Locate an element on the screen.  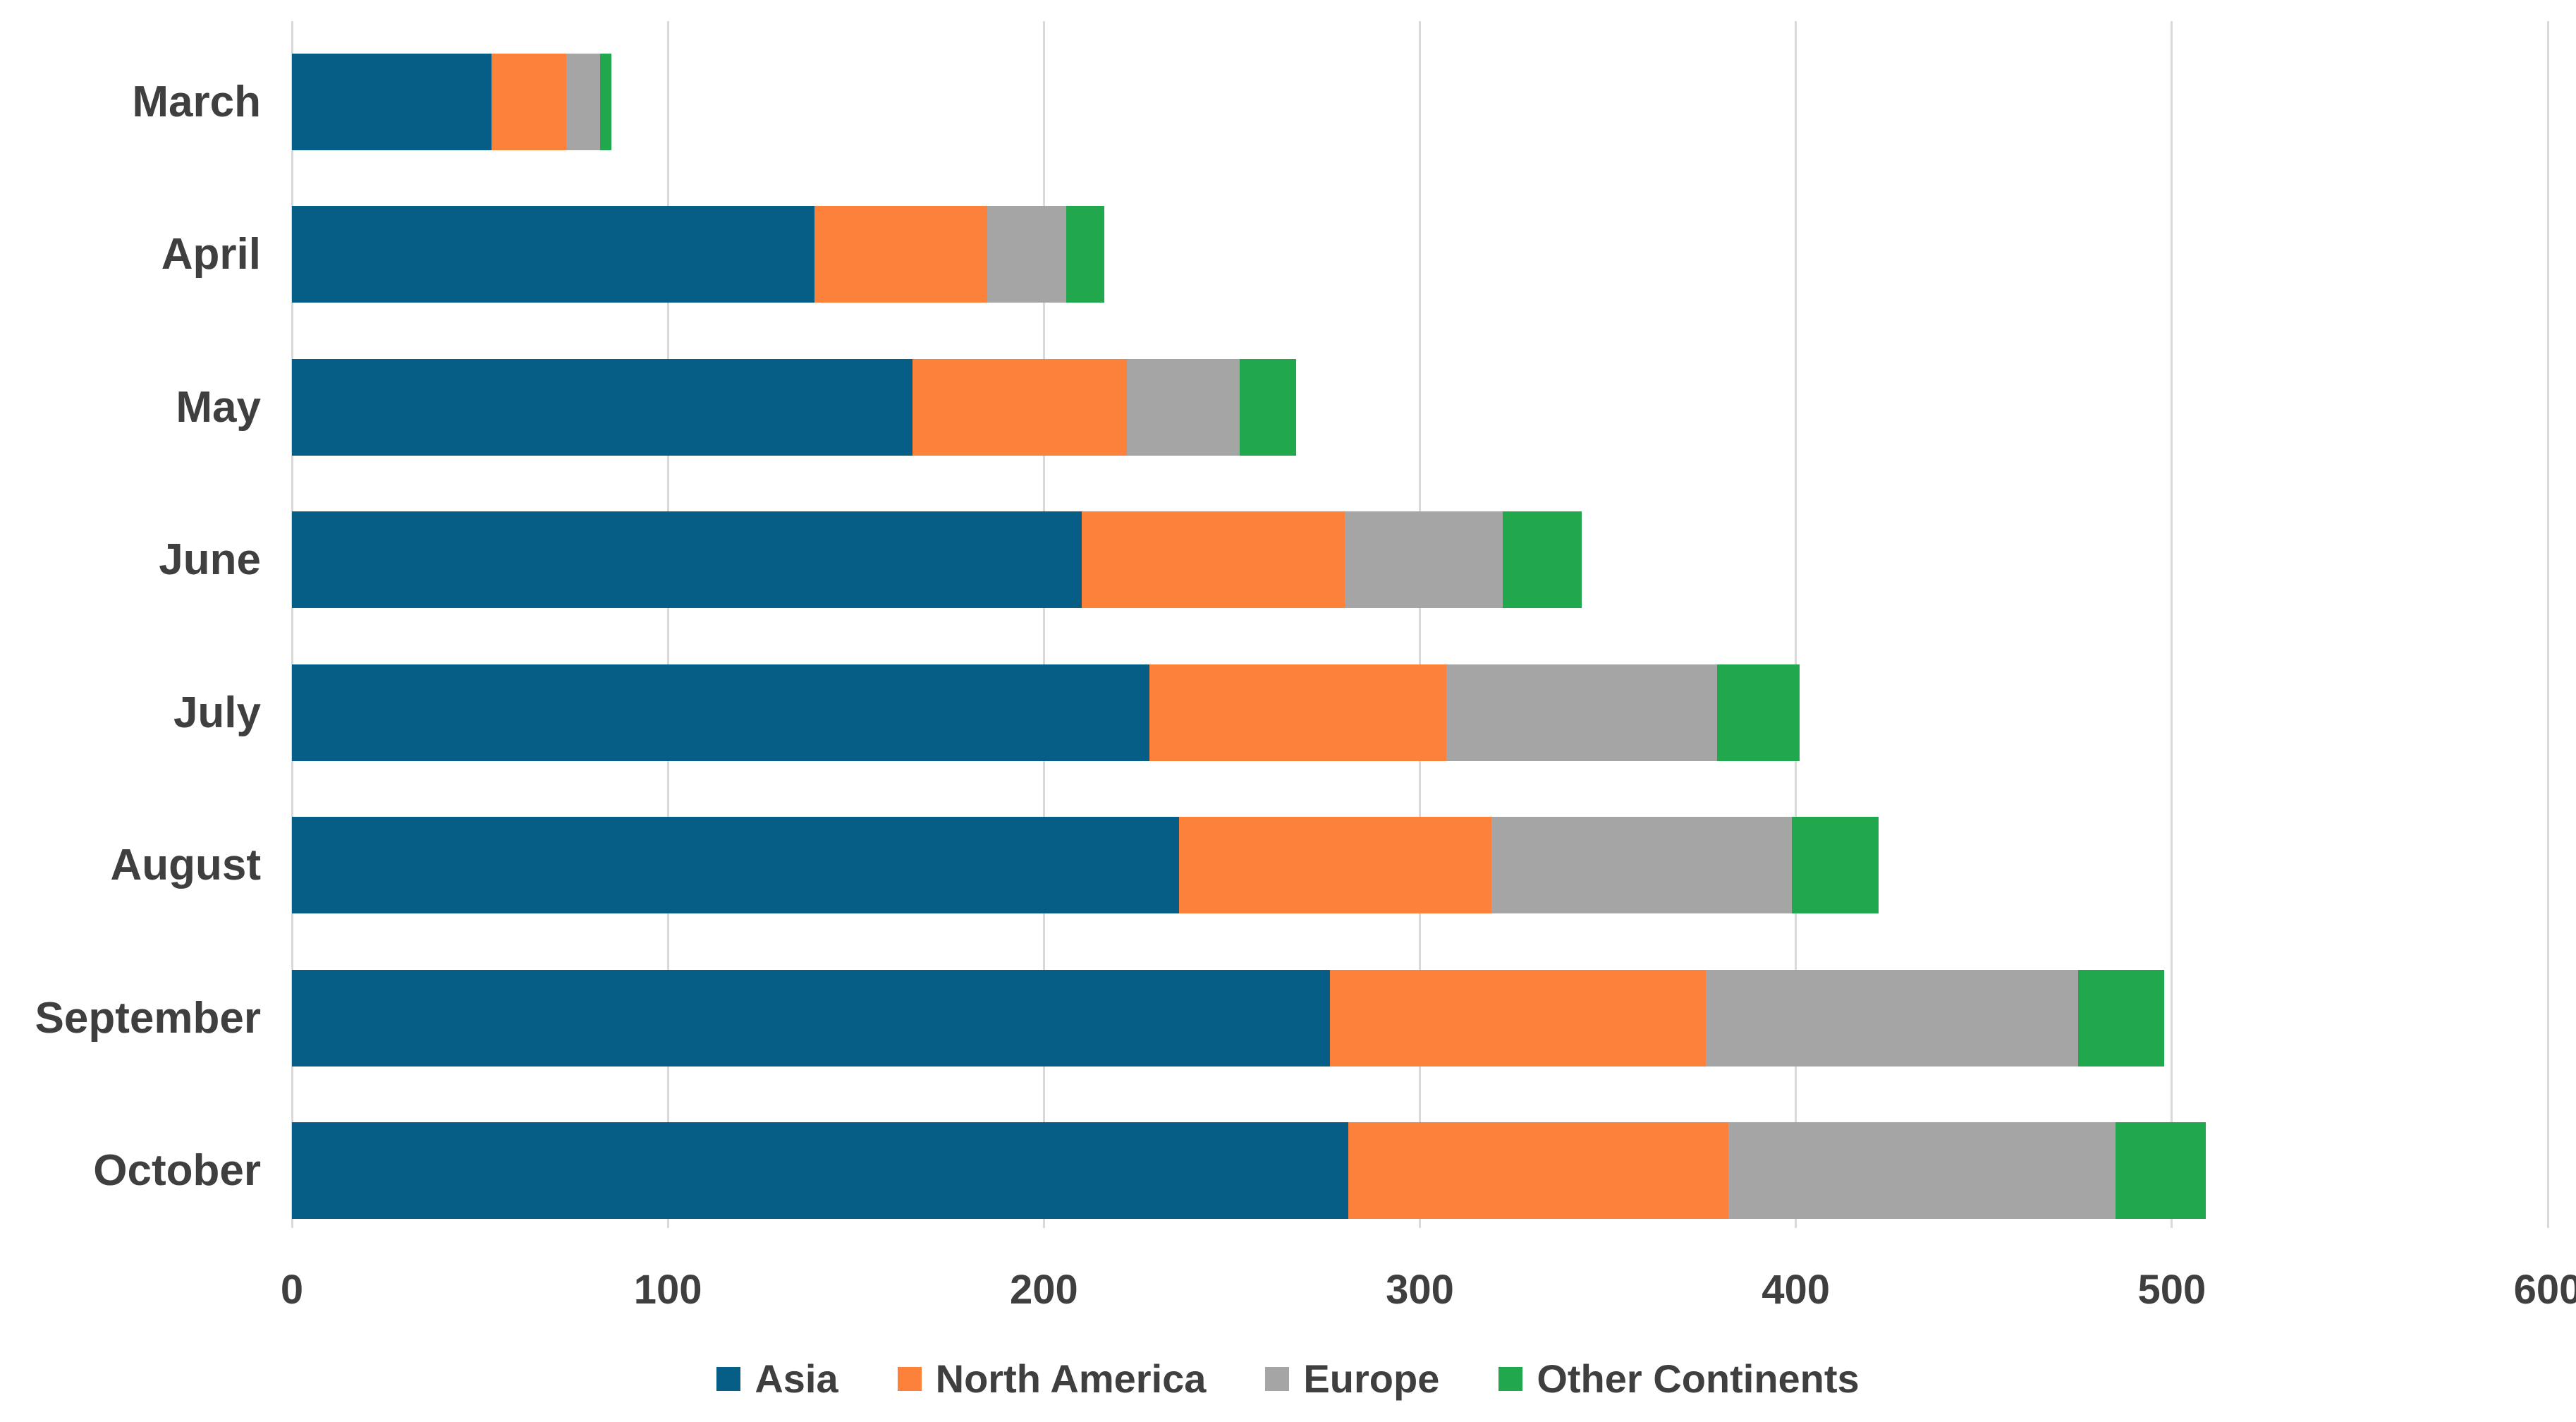
category-label-march: March is located at coordinates (197, 102).